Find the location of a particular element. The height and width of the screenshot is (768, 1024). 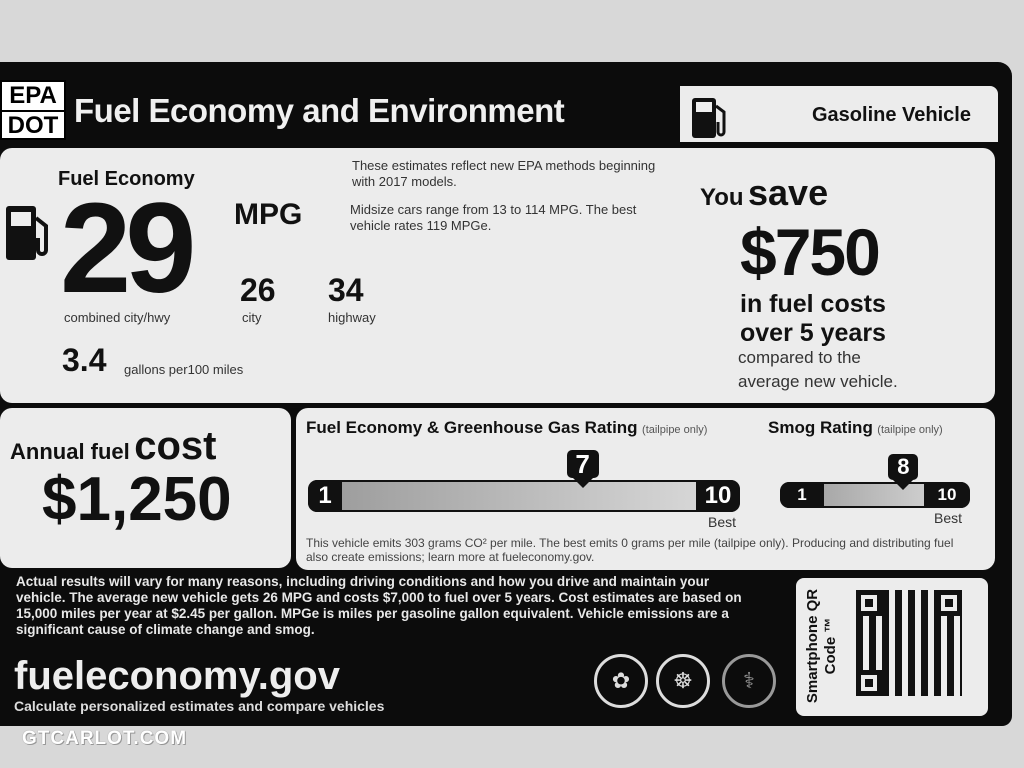

smog-min: 1 is located at coordinates (802, 495).